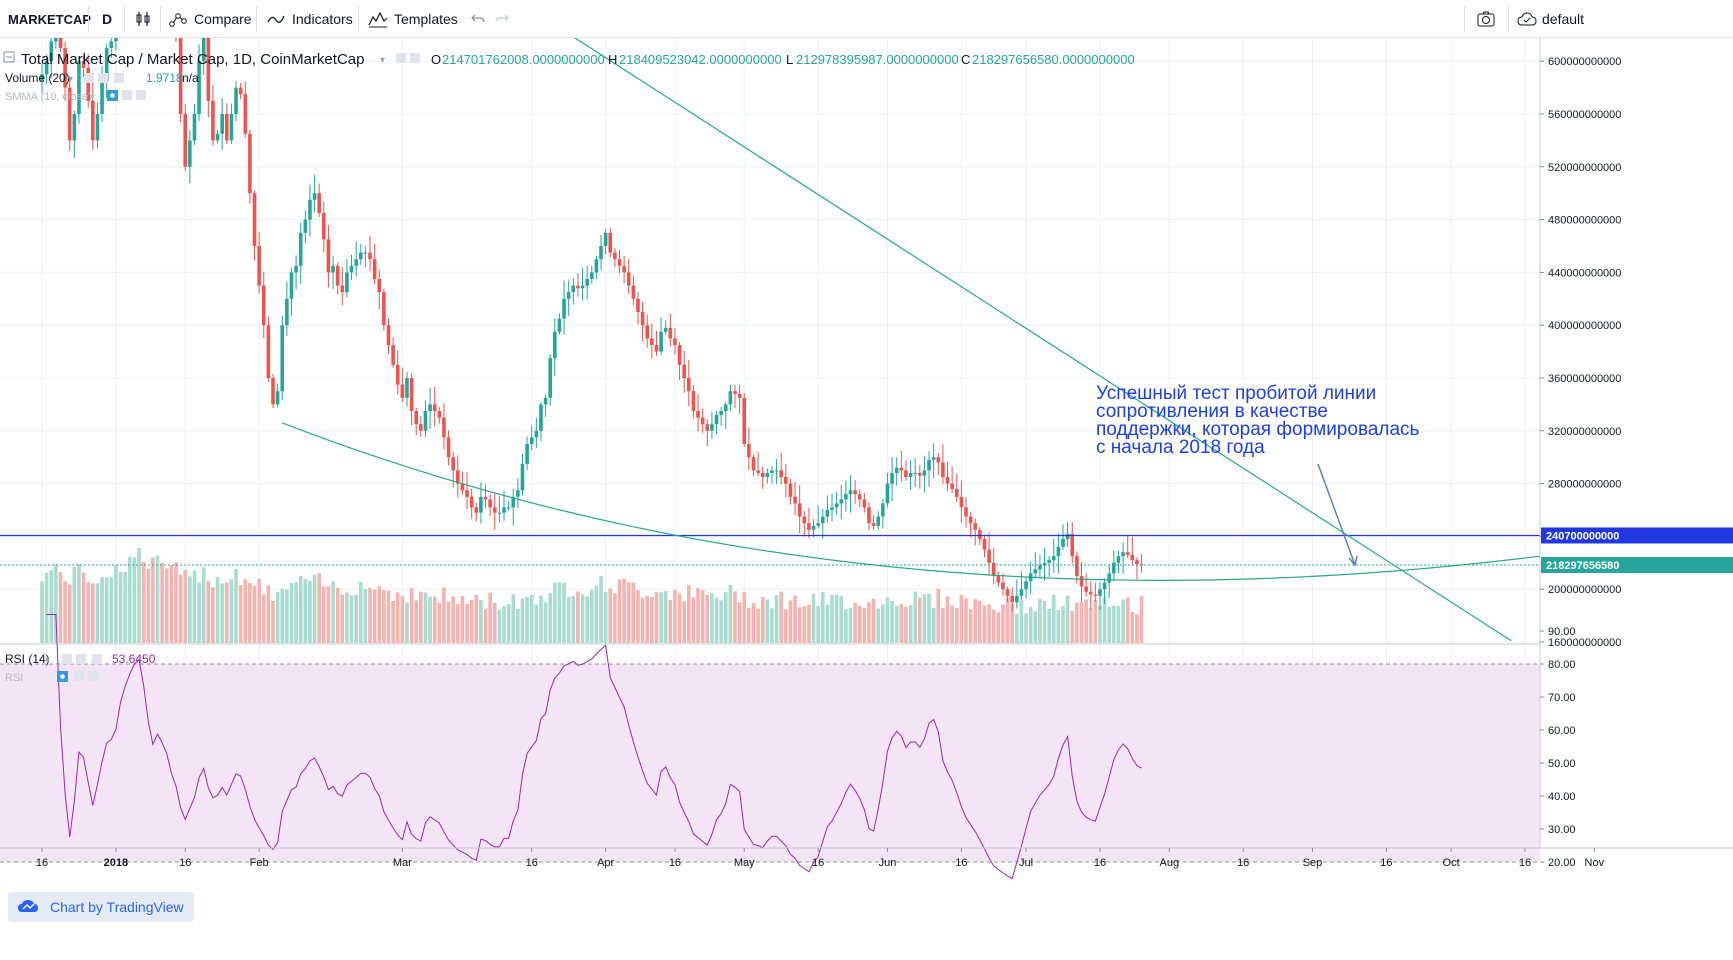  I want to click on ohlc-open-label: O, so click(436, 59).